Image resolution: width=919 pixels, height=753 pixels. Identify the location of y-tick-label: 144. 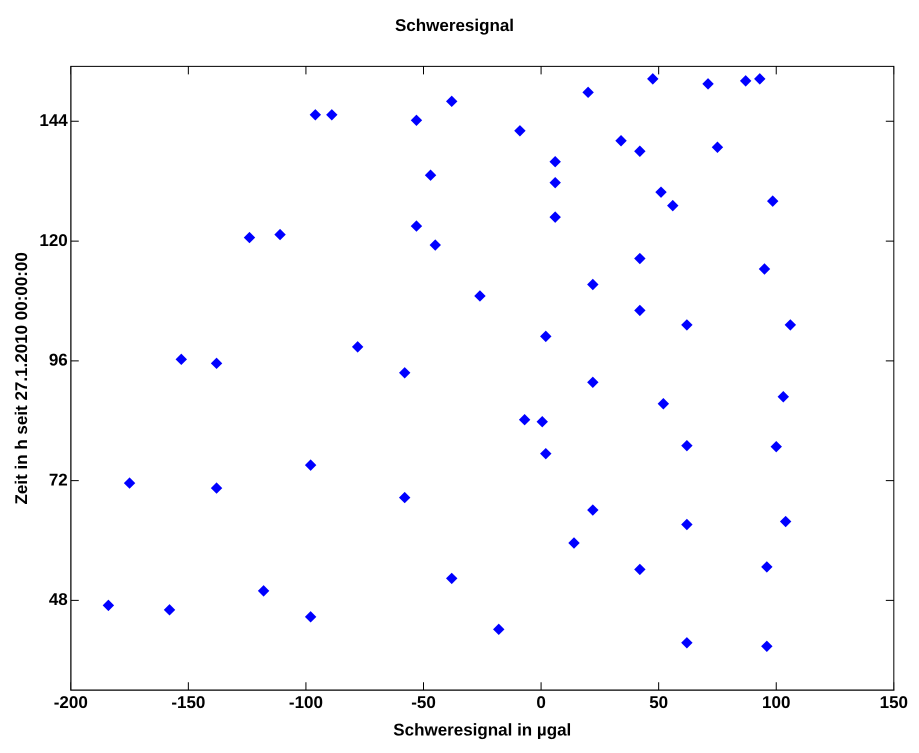
(53, 120).